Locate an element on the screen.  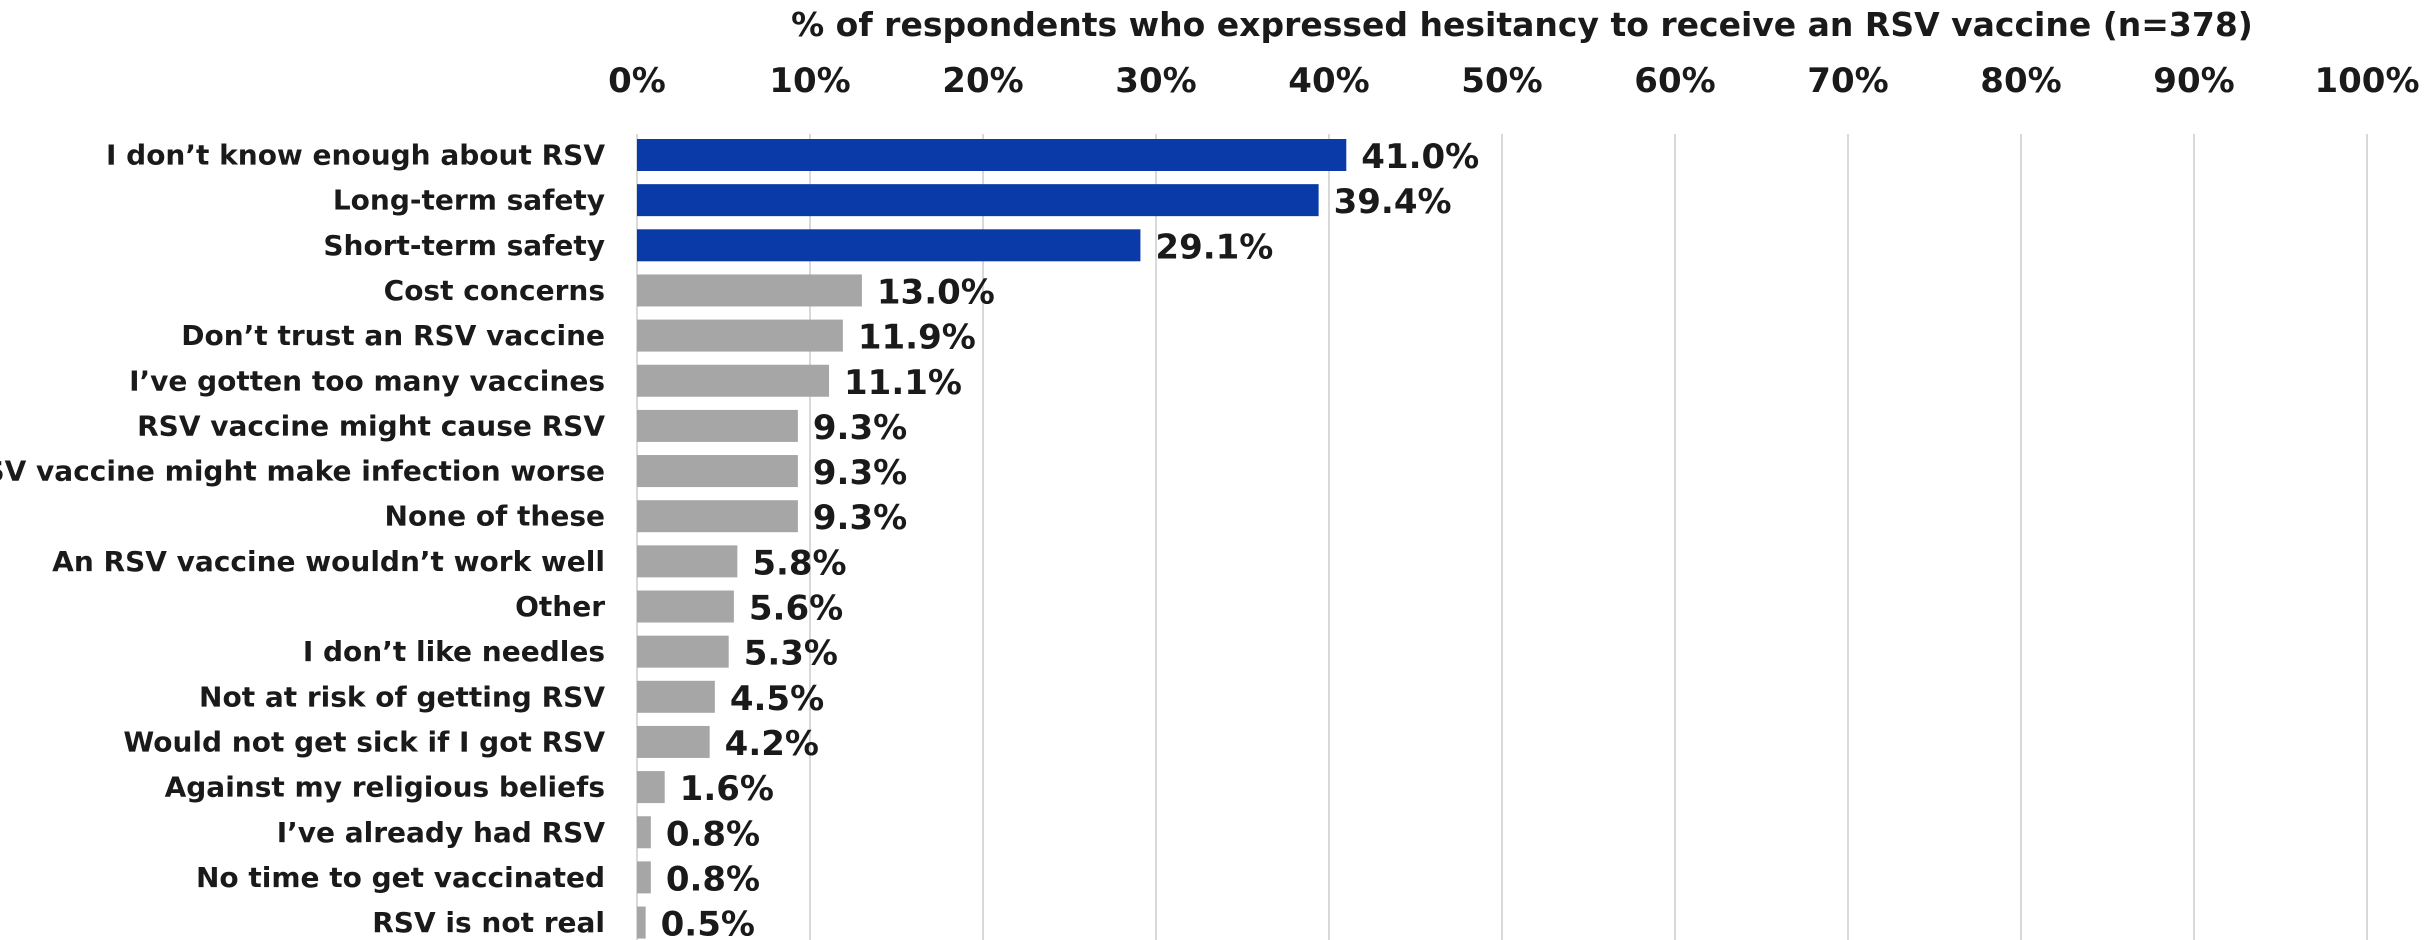
x-tick-label: 80% is located at coordinates (2020, 81).